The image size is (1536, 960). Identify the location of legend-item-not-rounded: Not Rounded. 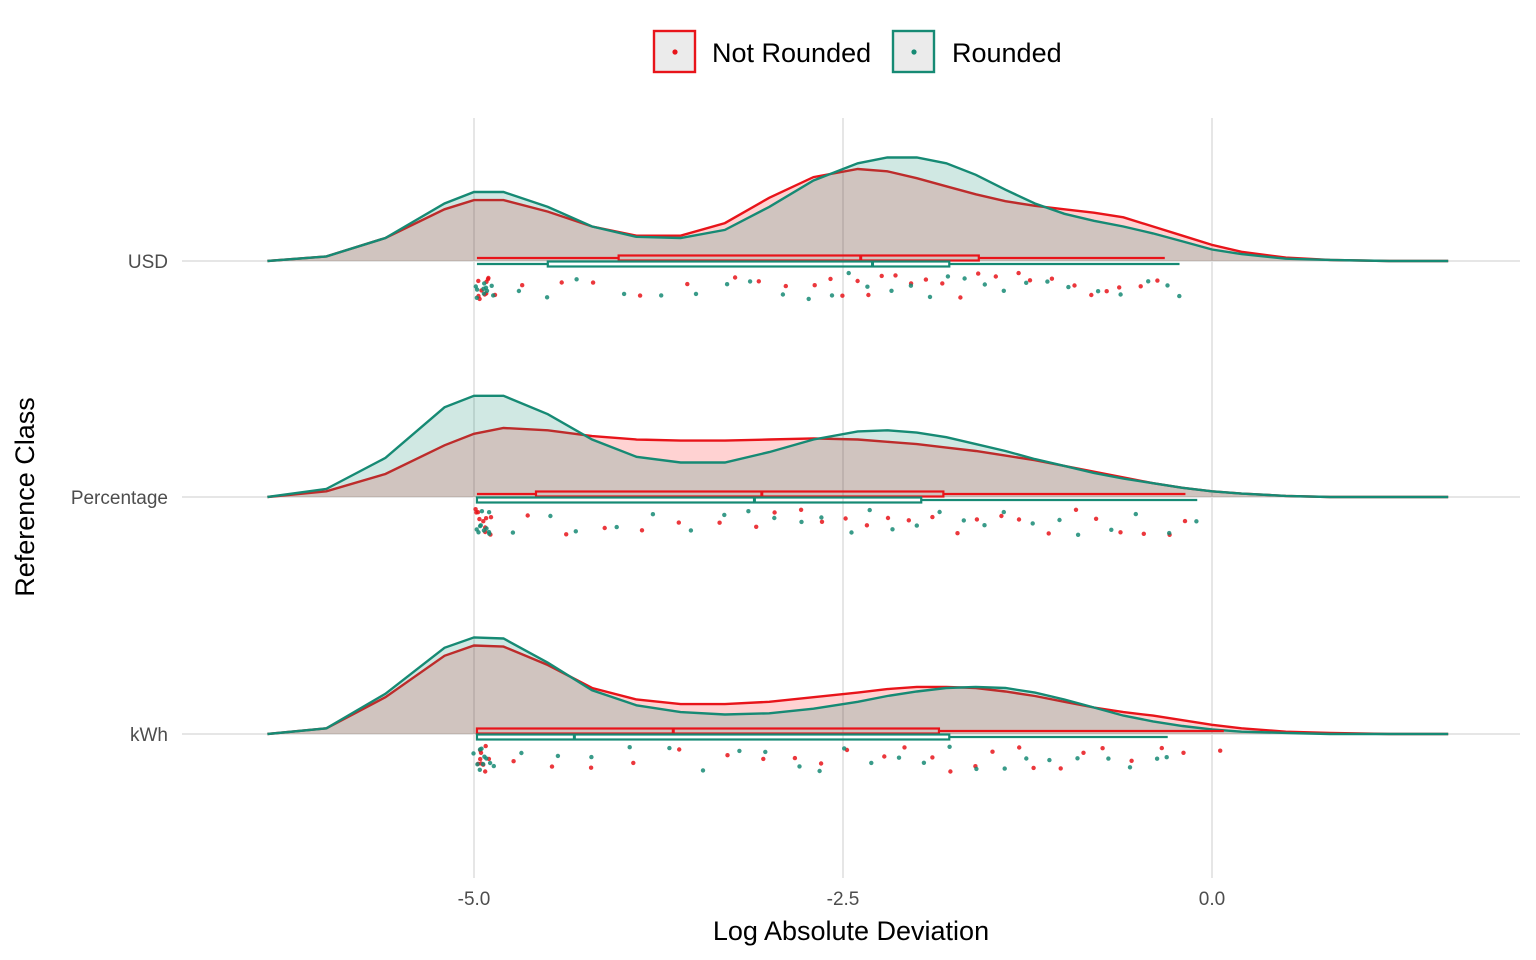
(761, 51).